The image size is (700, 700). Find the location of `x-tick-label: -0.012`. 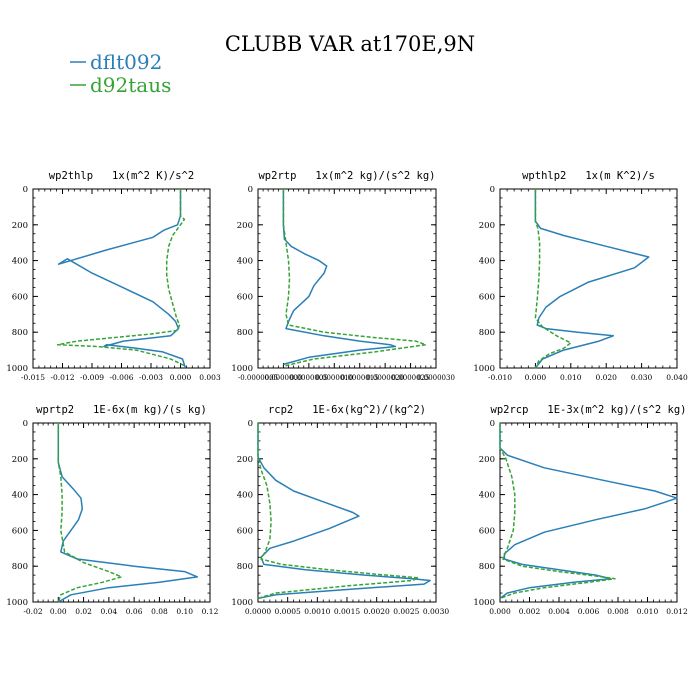

x-tick-label: -0.012 is located at coordinates (62, 377).